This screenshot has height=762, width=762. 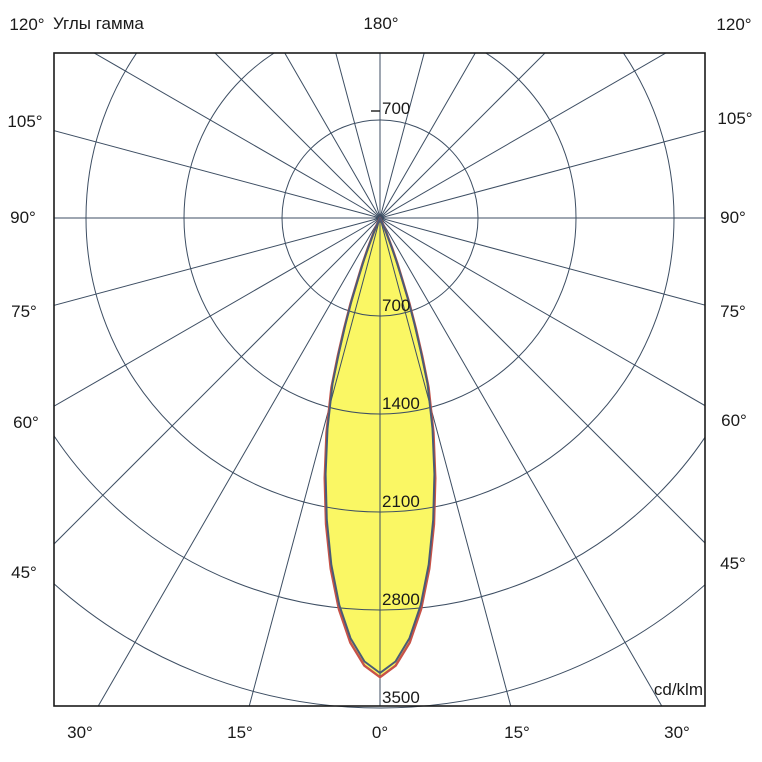 What do you see at coordinates (380, 445) in the screenshot?
I see `intensity-curve-dark` at bounding box center [380, 445].